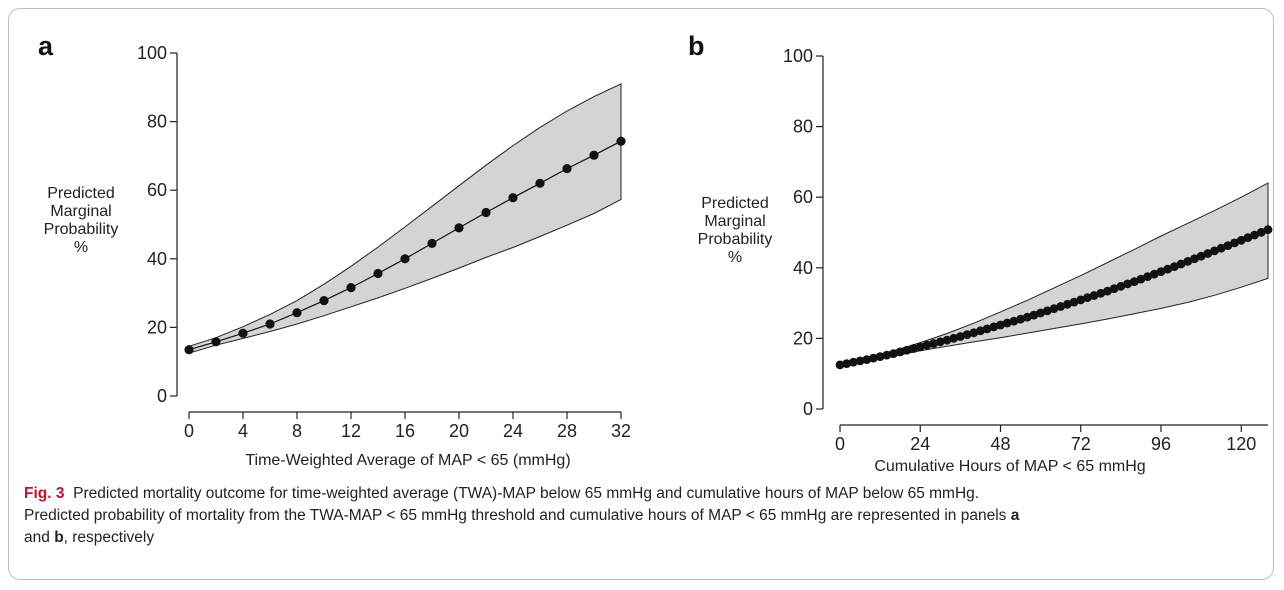  Describe the element at coordinates (405, 431) in the screenshot. I see `x-tick-label: 16` at that location.